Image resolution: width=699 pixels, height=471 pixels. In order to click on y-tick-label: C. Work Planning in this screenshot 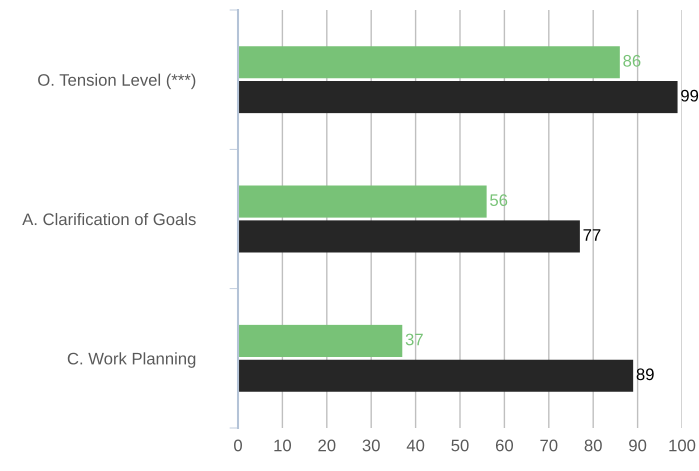, I will do `click(132, 360)`.